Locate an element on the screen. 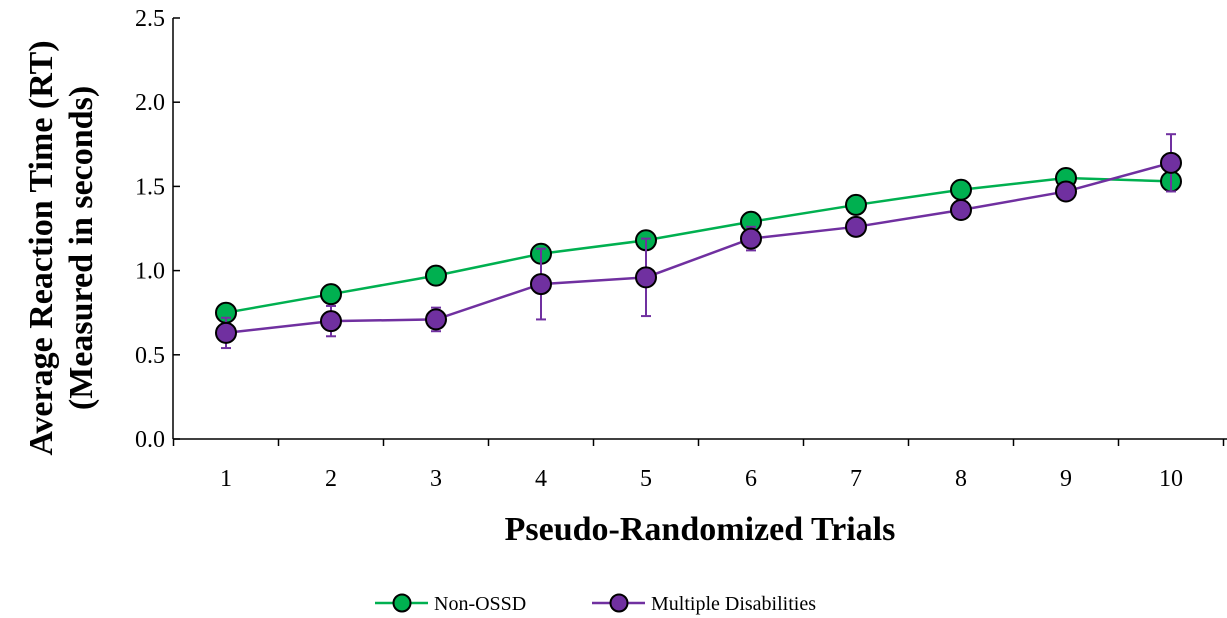 This screenshot has height=618, width=1227. x-tick-label: 9 is located at coordinates (1066, 479).